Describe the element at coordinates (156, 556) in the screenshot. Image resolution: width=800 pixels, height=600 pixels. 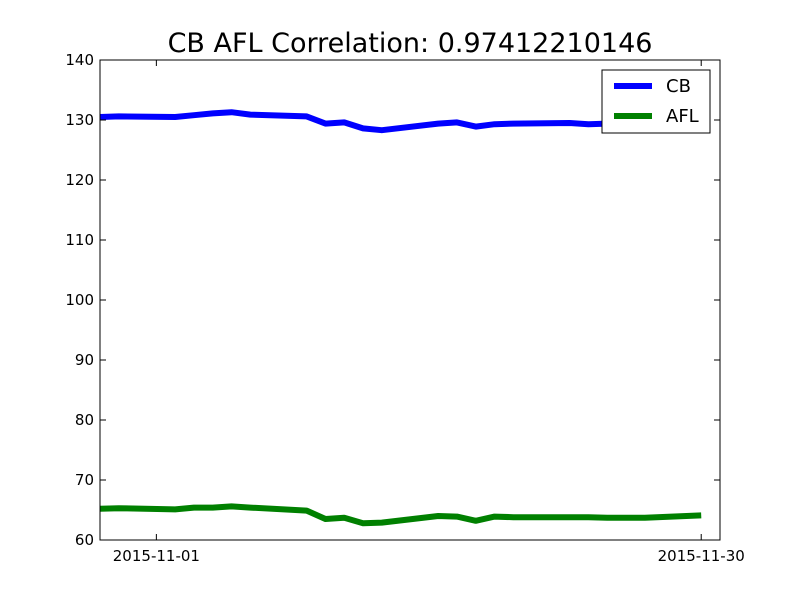
I see `x-tick-label: 2015-11-01` at that location.